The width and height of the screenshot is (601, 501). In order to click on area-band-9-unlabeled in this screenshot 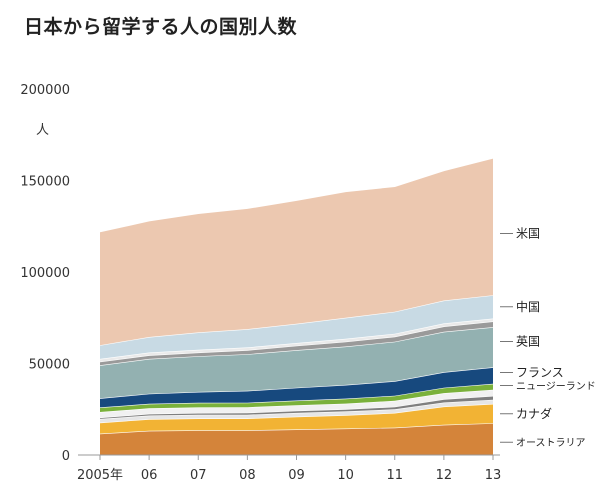, I will do `click(296, 340)`.